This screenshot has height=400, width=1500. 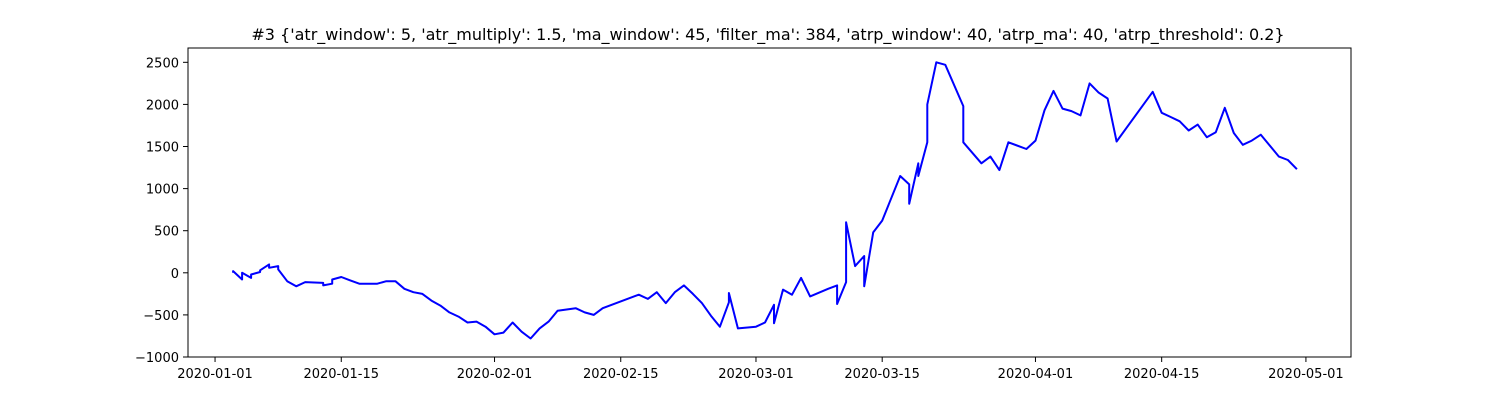 What do you see at coordinates (882, 374) in the screenshot?
I see `x-tick-label: 2020-03-15` at bounding box center [882, 374].